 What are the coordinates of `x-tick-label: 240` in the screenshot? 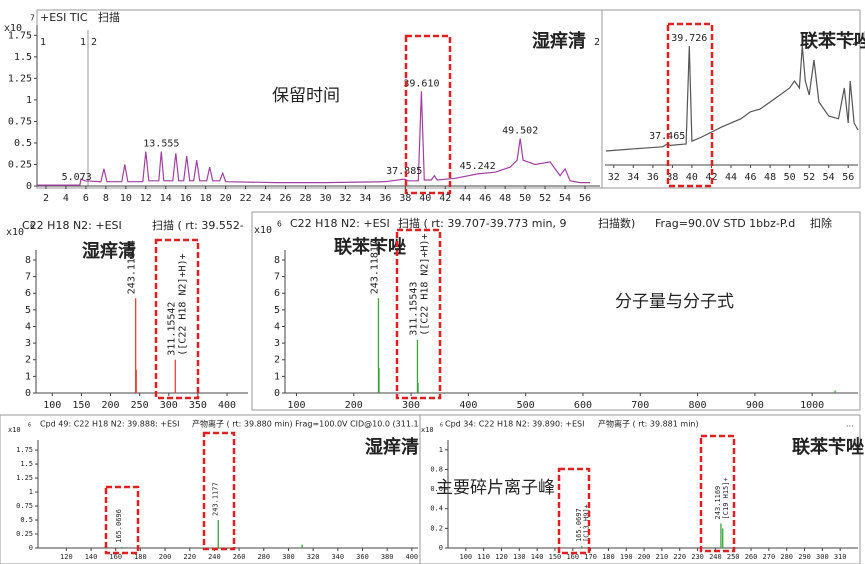 It's located at (214, 557).